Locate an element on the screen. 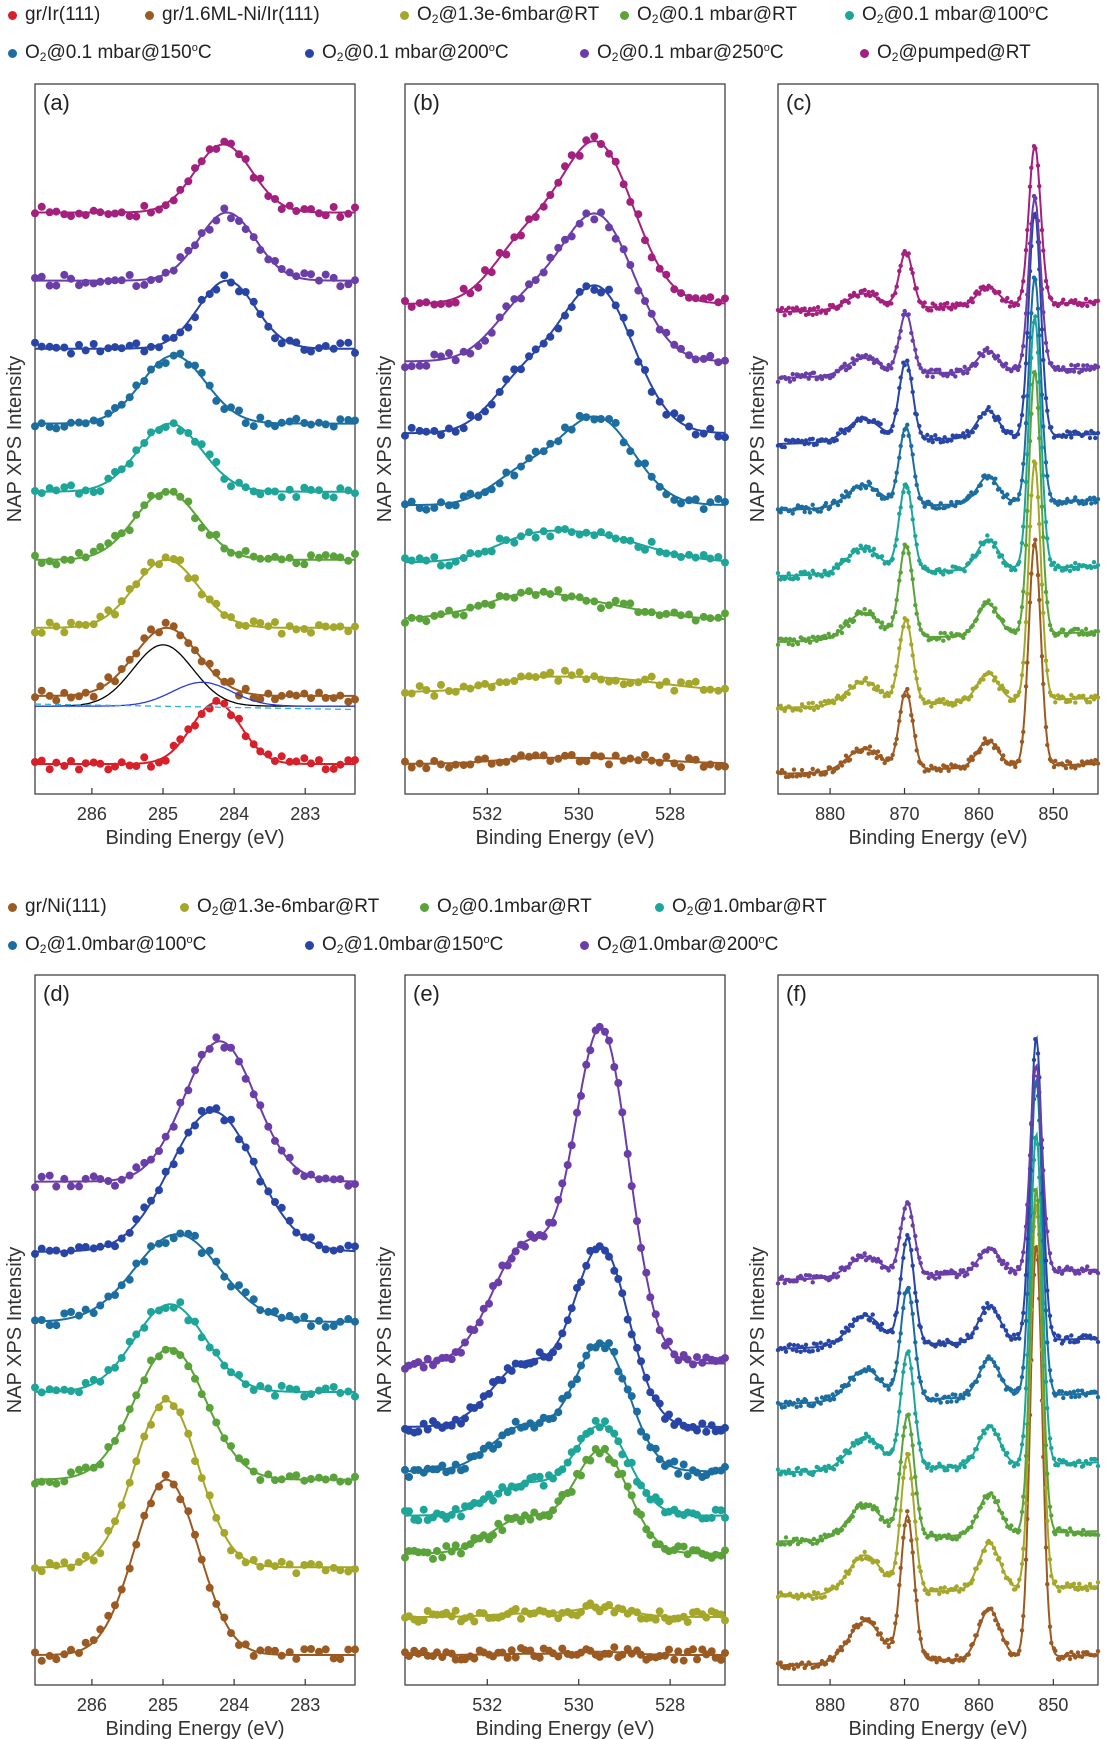  legend-item: O2@1.0mbar@100oC is located at coordinates (107, 945).